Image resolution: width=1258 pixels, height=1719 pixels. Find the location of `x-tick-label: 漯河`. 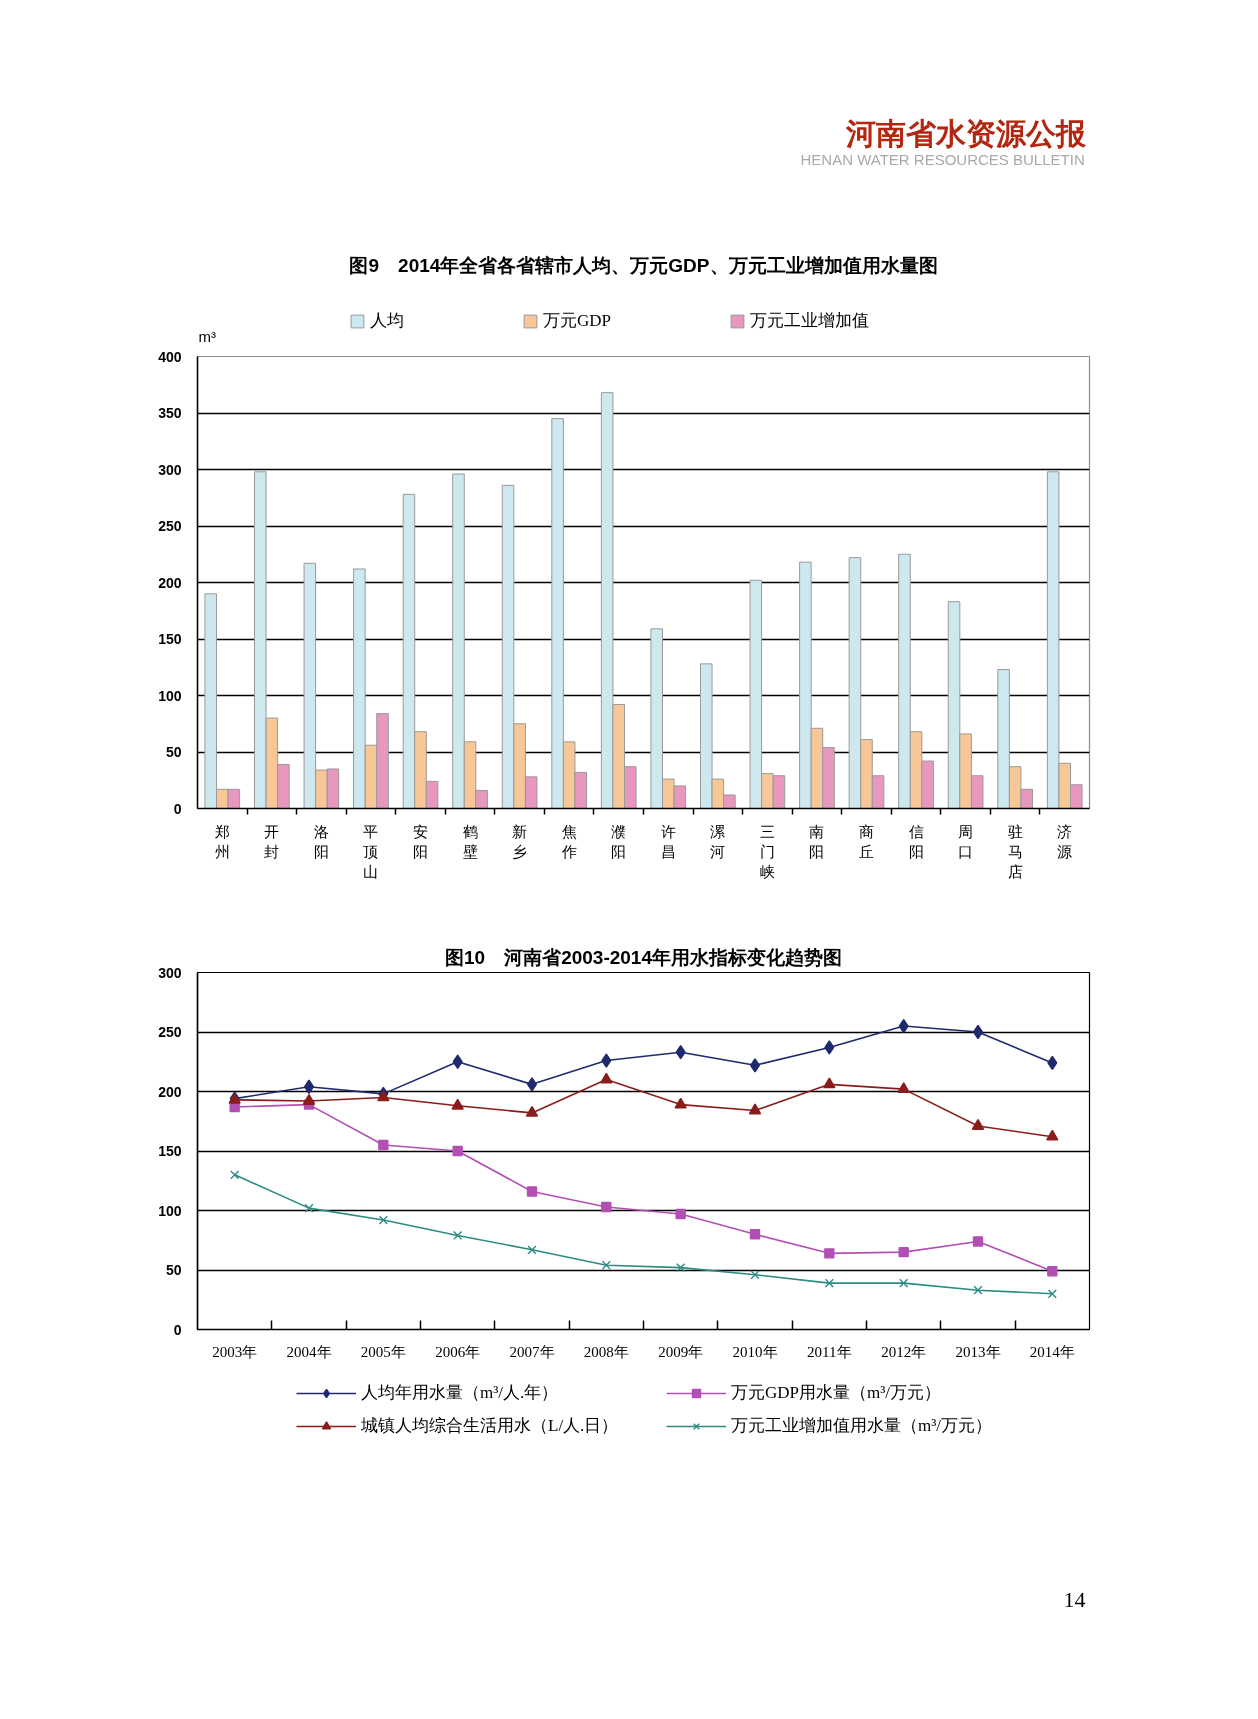

x-tick-label: 漯河 is located at coordinates (718, 841).